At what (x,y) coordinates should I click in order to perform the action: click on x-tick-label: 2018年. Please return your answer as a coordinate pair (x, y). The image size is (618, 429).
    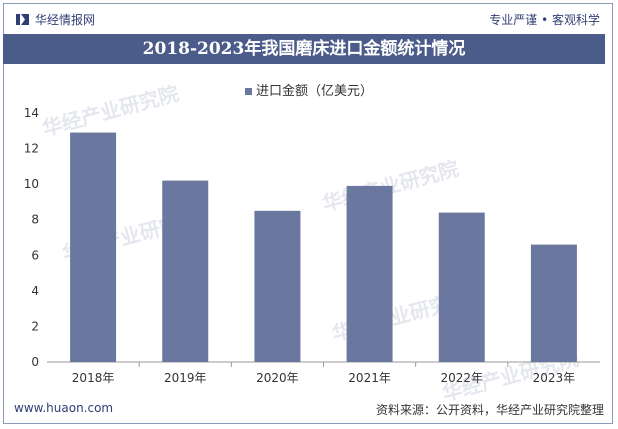
    Looking at the image, I should click on (93, 378).